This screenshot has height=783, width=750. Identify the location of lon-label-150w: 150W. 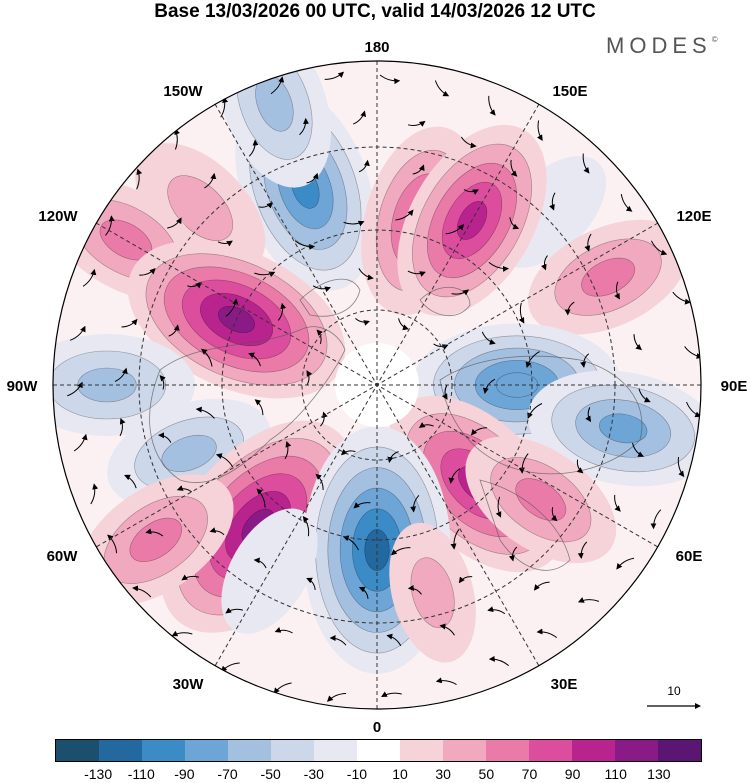
(183, 91).